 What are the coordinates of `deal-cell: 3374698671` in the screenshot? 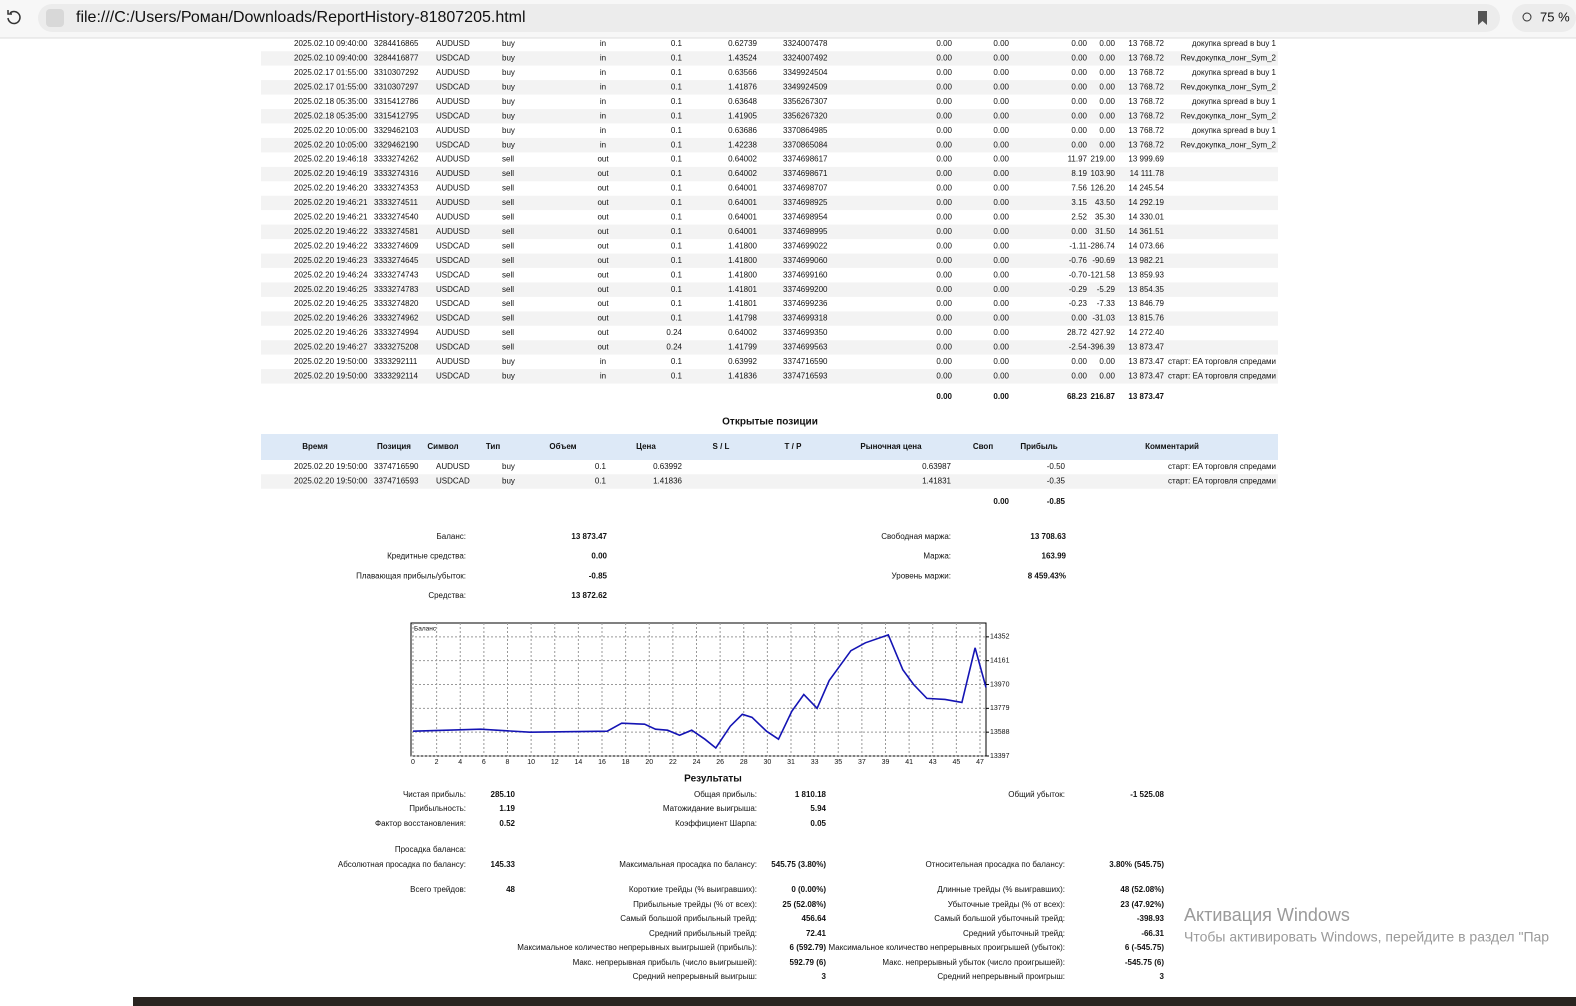 It's located at (805, 173).